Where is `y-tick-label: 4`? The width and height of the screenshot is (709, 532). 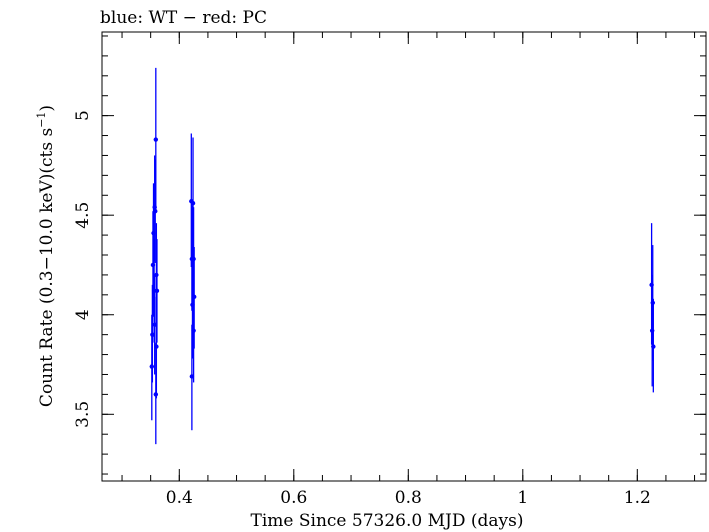
y-tick-label: 4 is located at coordinates (83, 314).